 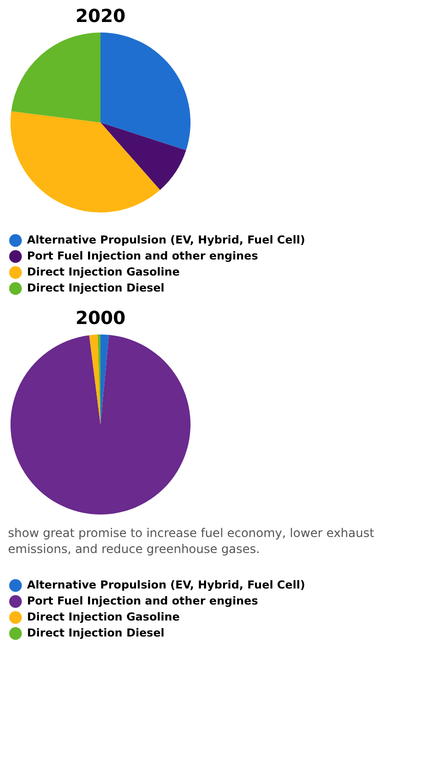 I want to click on text: show great promise to increase fuel economy, lower exhaust emissions, and reduce greenhouse gases., so click(x=191, y=541).